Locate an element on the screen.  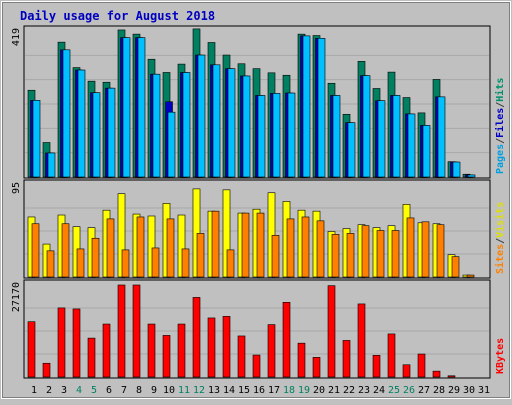
x-tick-label-day-13: 13 is located at coordinates (214, 390).